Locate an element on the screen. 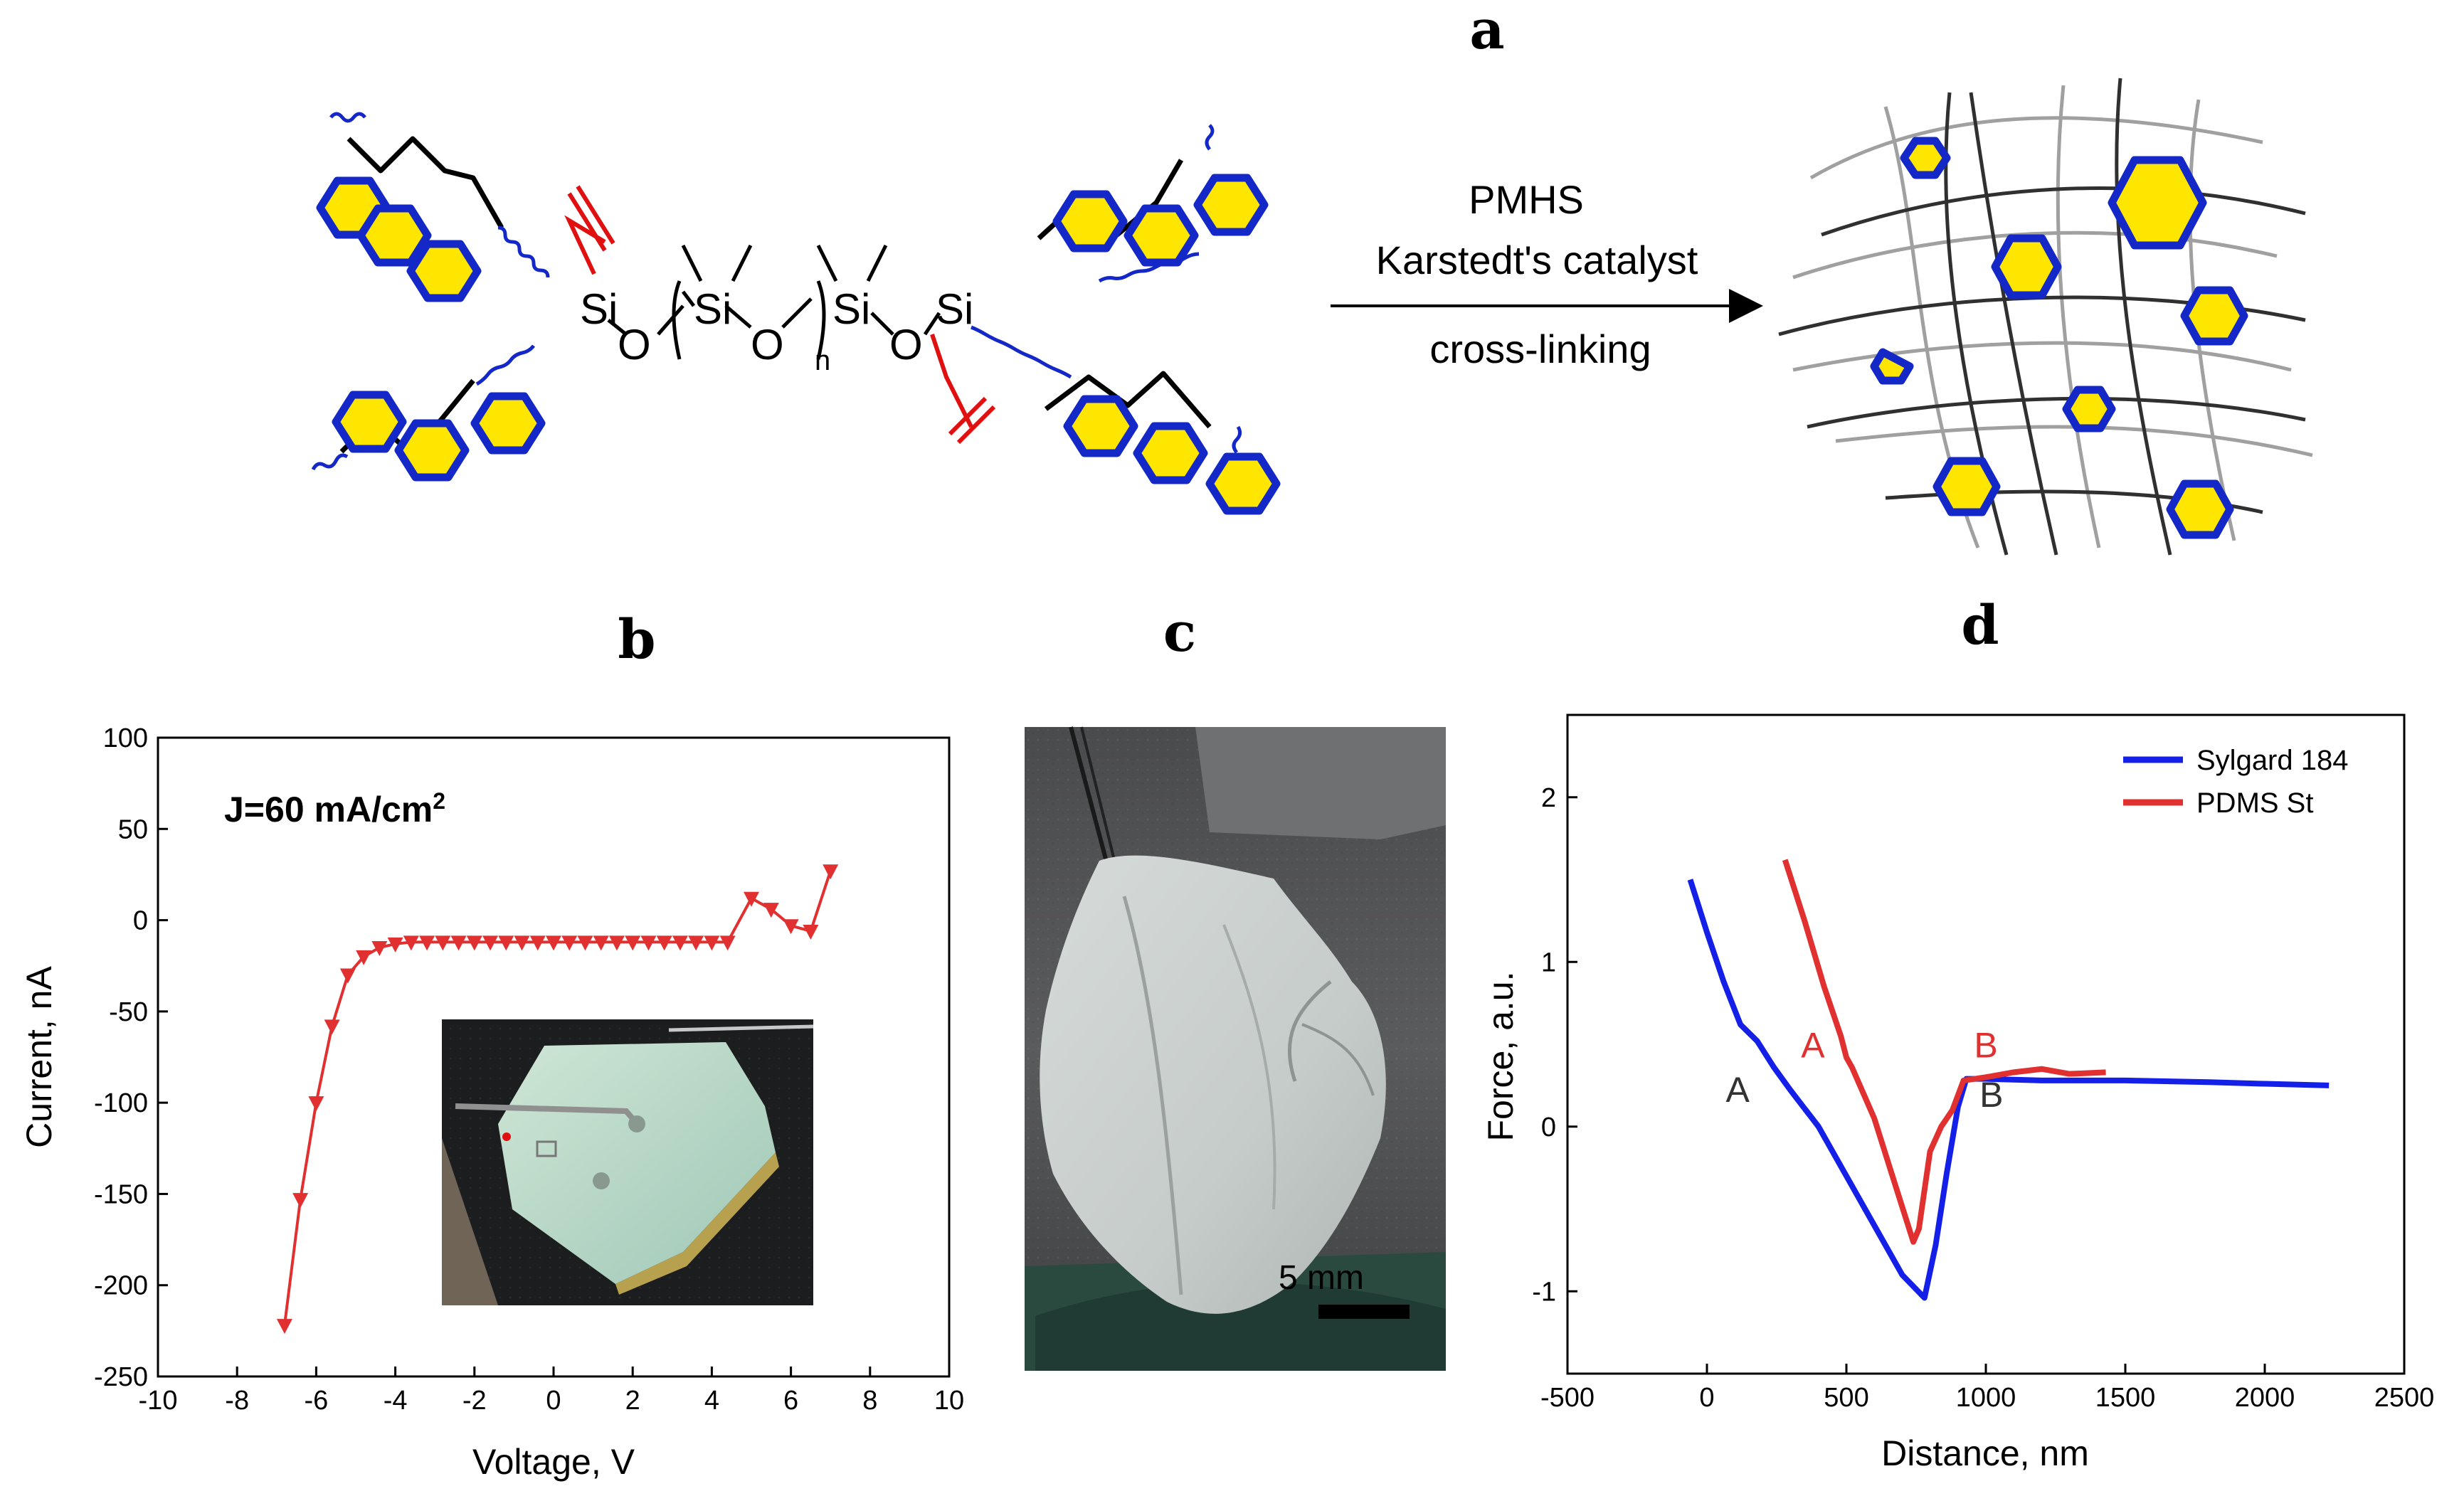 The width and height of the screenshot is (2464, 1491). catalyst-label: Karstedt's catalyst is located at coordinates (1537, 260).